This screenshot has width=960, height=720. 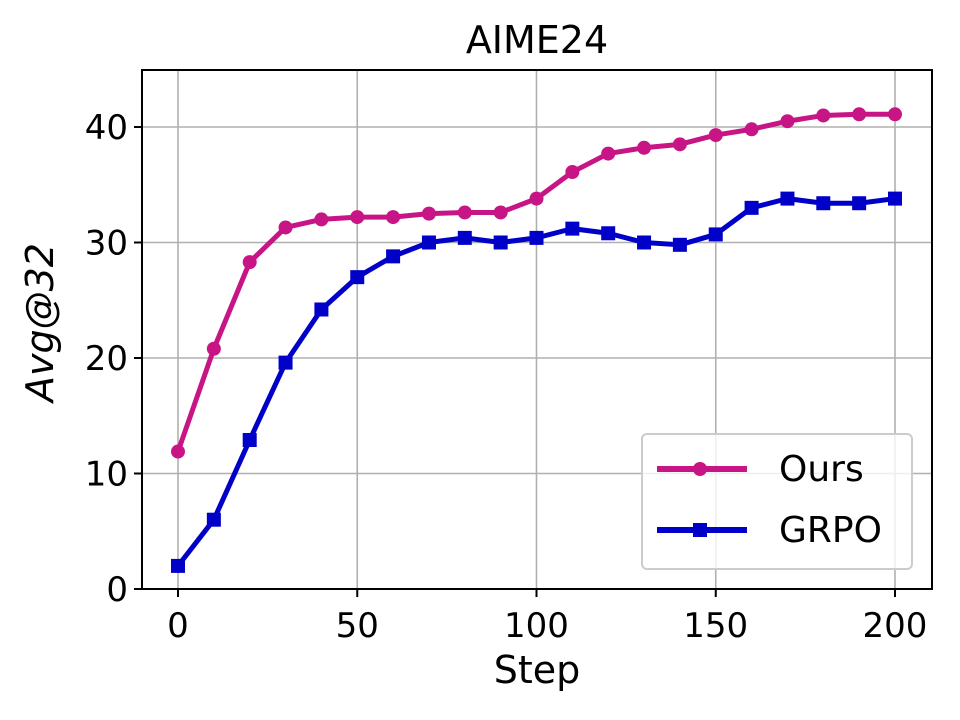 I want to click on x-tick-label: 50, so click(x=357, y=626).